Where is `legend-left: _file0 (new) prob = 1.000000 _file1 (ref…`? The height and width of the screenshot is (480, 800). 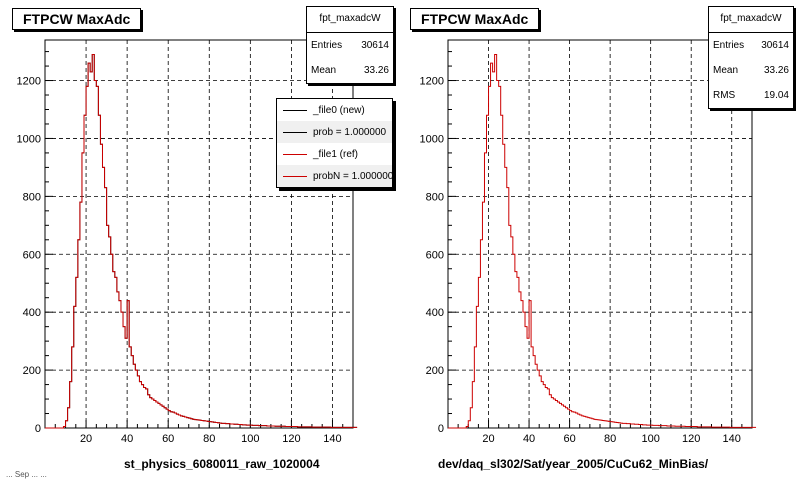
legend-left: _file0 (new) prob = 1.000000 _file1 (ref… is located at coordinates (334, 143).